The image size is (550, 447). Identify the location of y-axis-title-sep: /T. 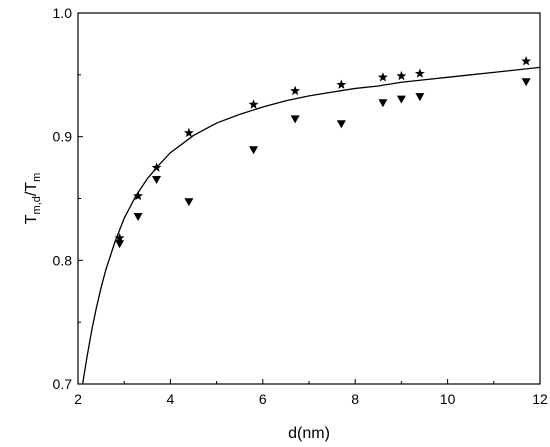
(31, 189).